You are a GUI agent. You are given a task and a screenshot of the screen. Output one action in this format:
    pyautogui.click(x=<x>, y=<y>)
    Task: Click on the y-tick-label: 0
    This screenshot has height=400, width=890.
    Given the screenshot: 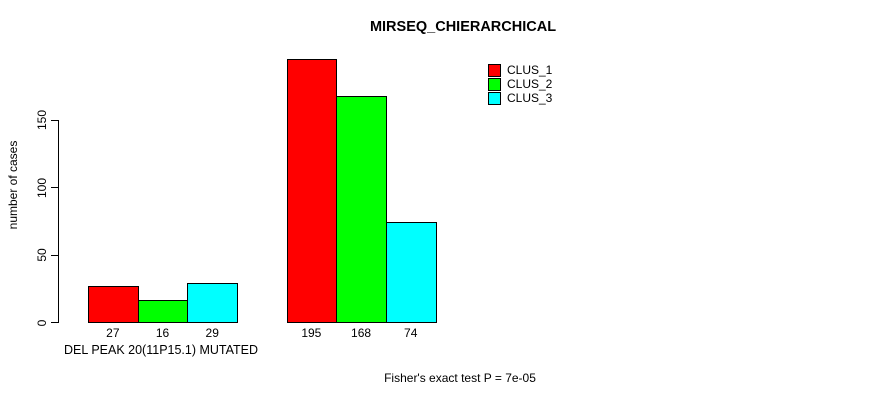 What is the action you would take?
    pyautogui.click(x=42, y=322)
    